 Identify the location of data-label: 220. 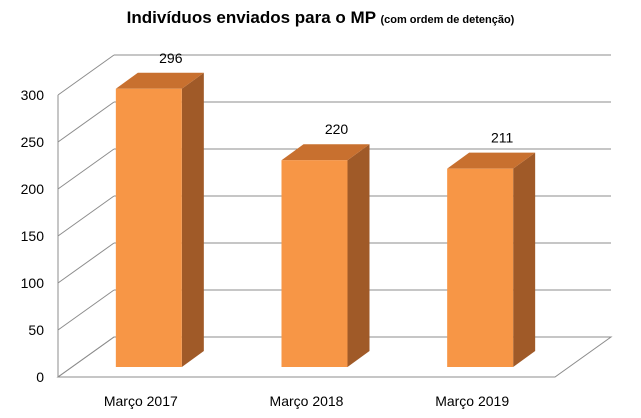
(337, 129).